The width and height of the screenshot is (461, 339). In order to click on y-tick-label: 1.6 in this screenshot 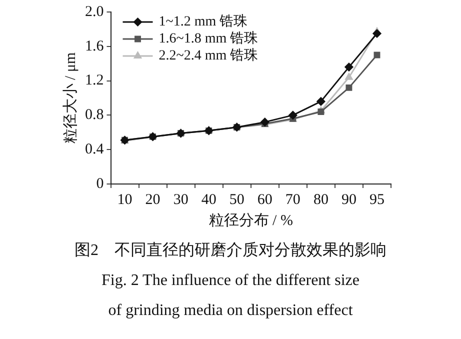, I will do `click(94, 46)`.